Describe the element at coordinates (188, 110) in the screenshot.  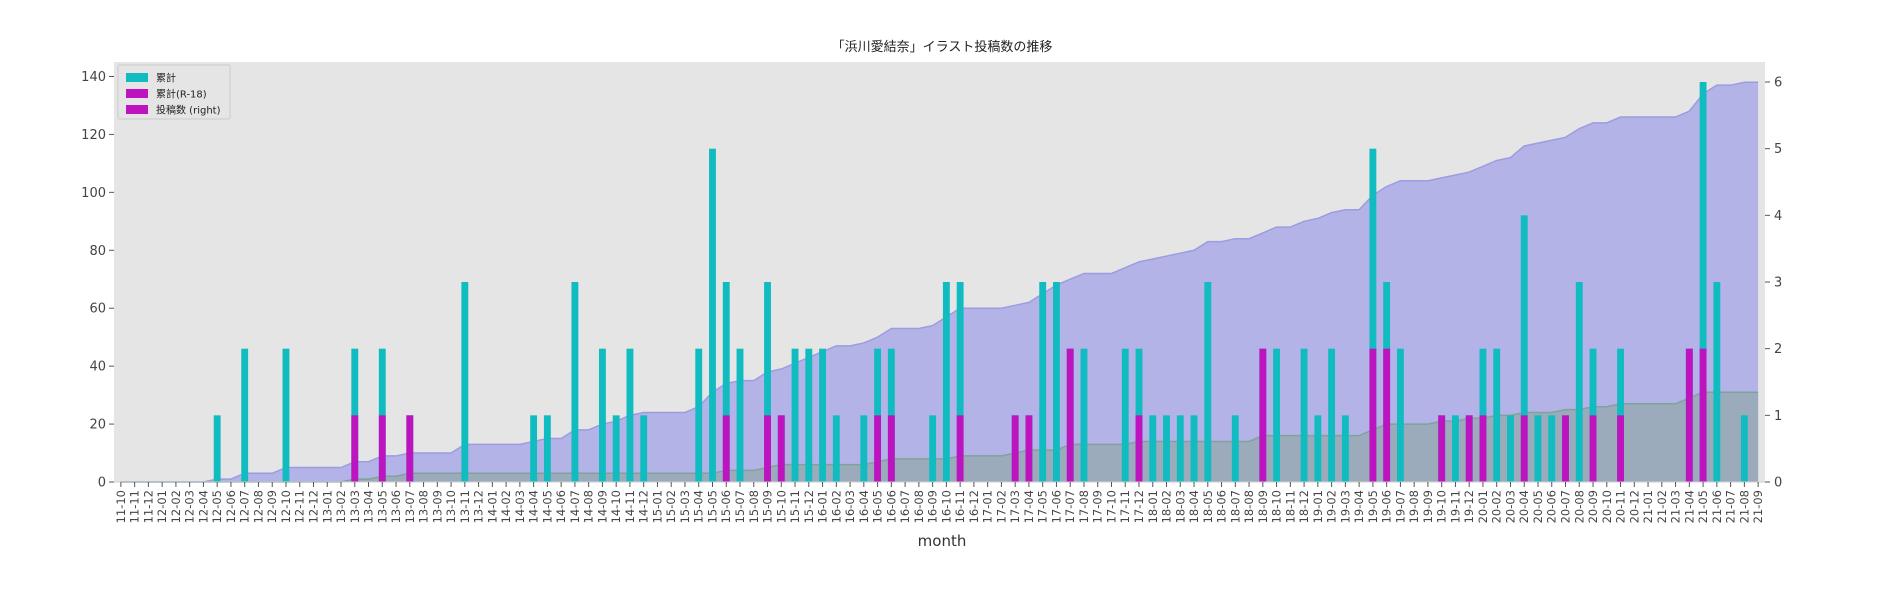
I see `legend-label: 投稿数 (right)` at that location.